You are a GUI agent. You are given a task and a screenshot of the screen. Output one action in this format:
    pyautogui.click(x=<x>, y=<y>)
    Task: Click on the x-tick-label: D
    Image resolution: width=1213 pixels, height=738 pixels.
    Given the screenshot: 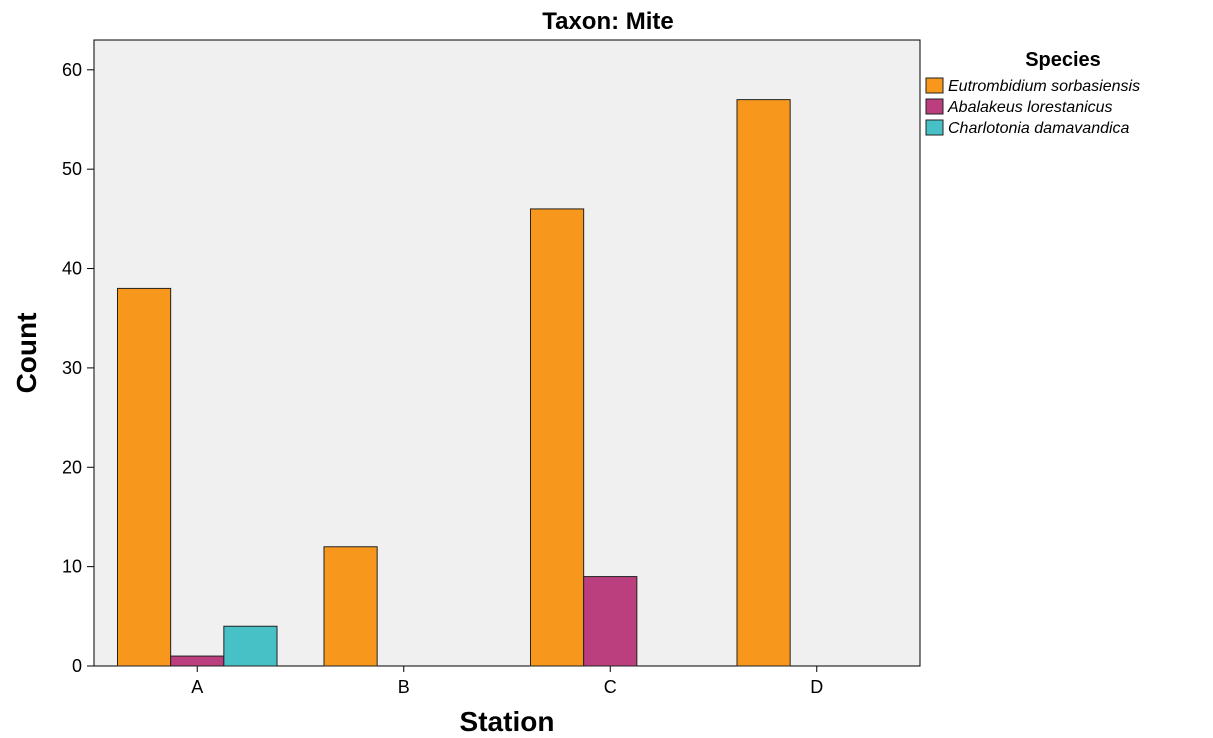 What is the action you would take?
    pyautogui.click(x=816, y=687)
    